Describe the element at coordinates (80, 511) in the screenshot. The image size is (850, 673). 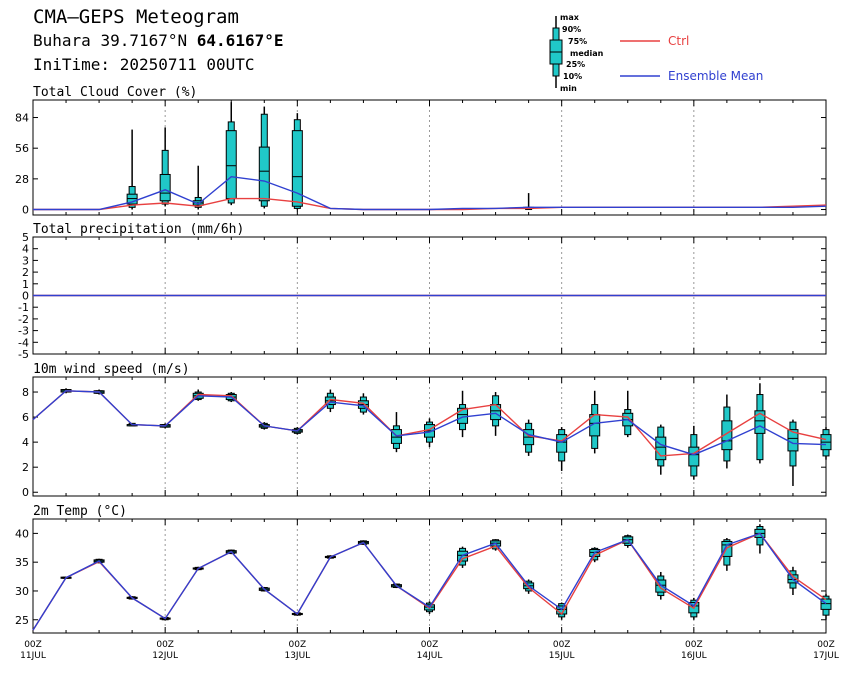
I see `panel-title: 2m Temp (°C)` at that location.